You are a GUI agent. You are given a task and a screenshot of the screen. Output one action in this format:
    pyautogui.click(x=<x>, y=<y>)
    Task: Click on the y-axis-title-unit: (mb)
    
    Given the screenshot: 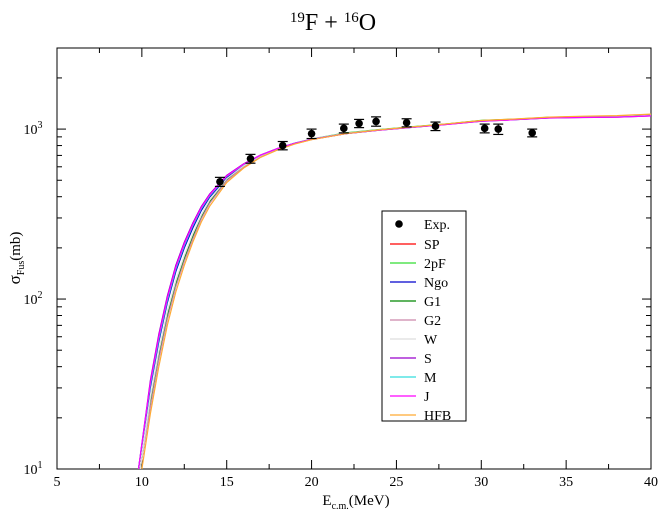 What is the action you would take?
    pyautogui.click(x=16, y=246)
    